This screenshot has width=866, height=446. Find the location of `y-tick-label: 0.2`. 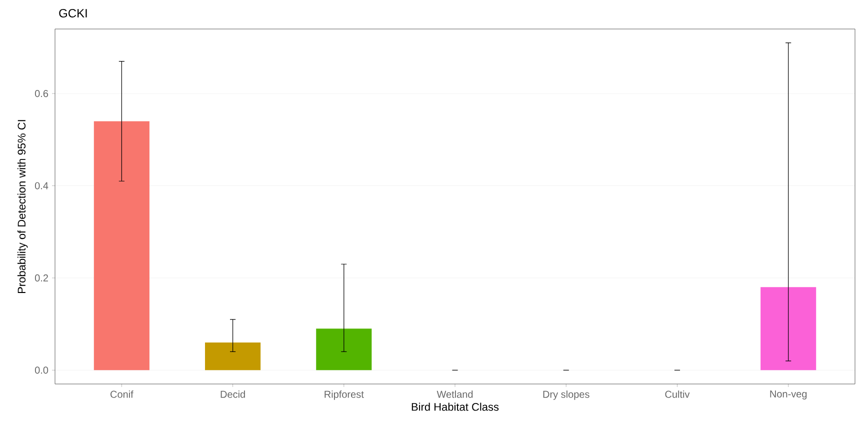

y-tick-label: 0.2 is located at coordinates (41, 278).